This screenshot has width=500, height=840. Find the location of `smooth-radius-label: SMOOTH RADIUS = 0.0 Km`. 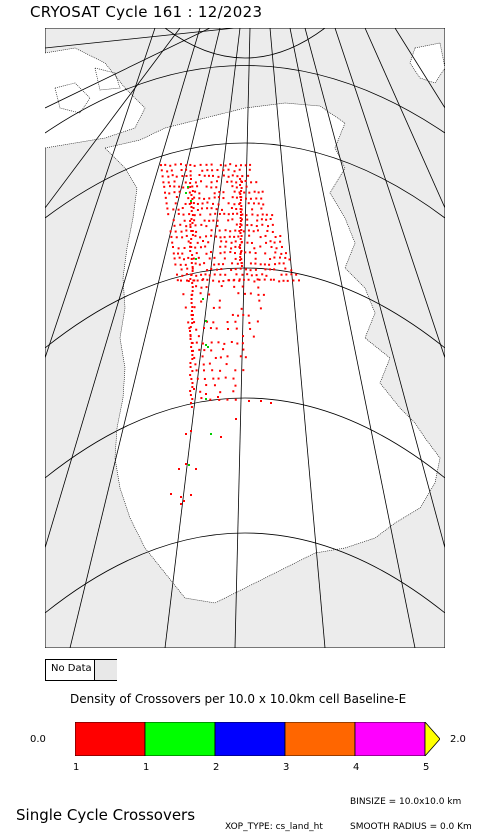

smooth-radius-label: SMOOTH RADIUS = 0.0 Km is located at coordinates (411, 827).